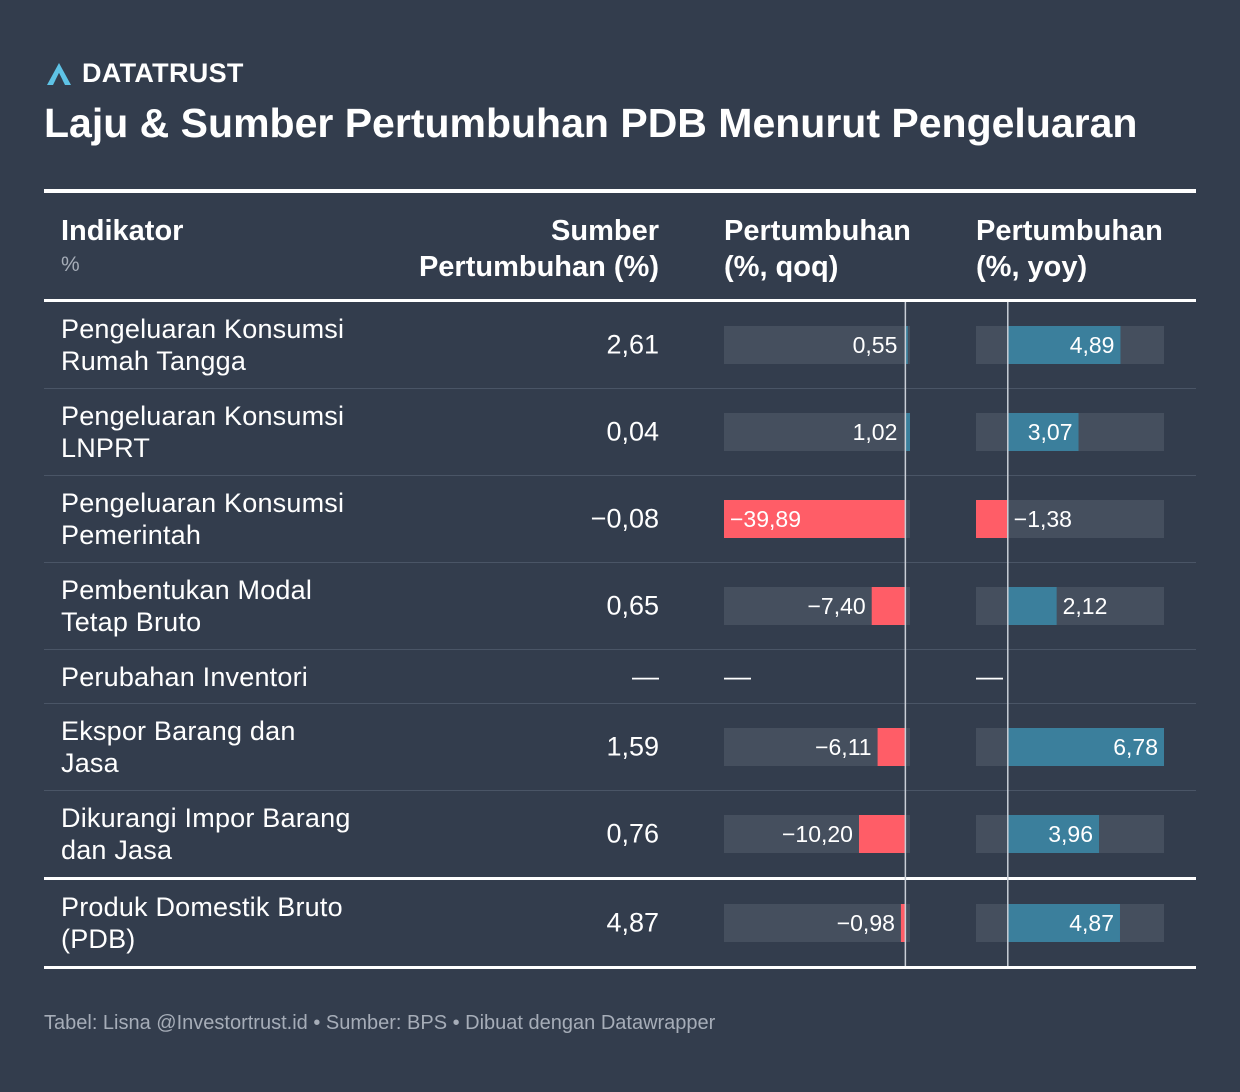 The image size is (1240, 1092). Describe the element at coordinates (70, 264) in the screenshot. I see `header-indikator-unit: %` at that location.